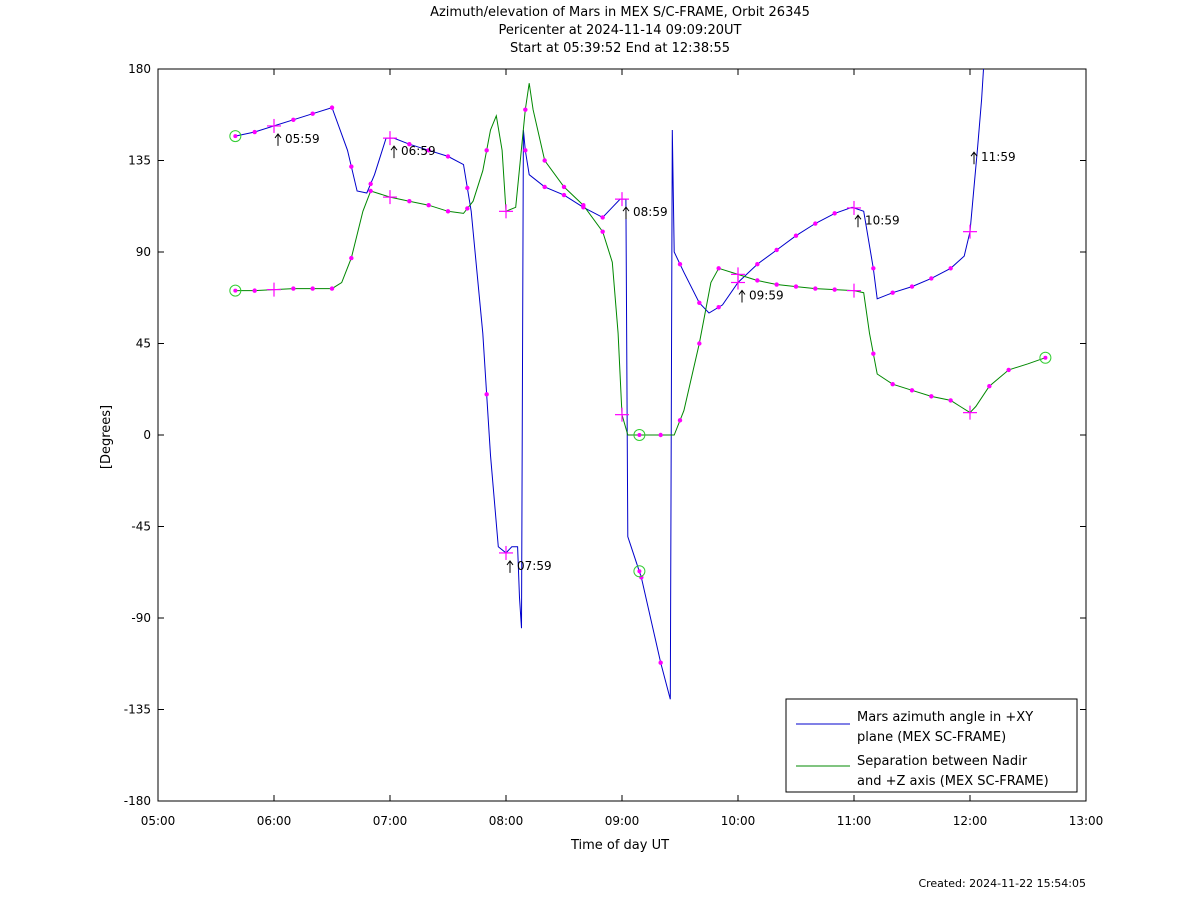 This screenshot has width=1200, height=901. Describe the element at coordinates (620, 48) in the screenshot. I see `chart-subtitle-start-end: Start at 05:39:52 End at 12:38:55` at that location.